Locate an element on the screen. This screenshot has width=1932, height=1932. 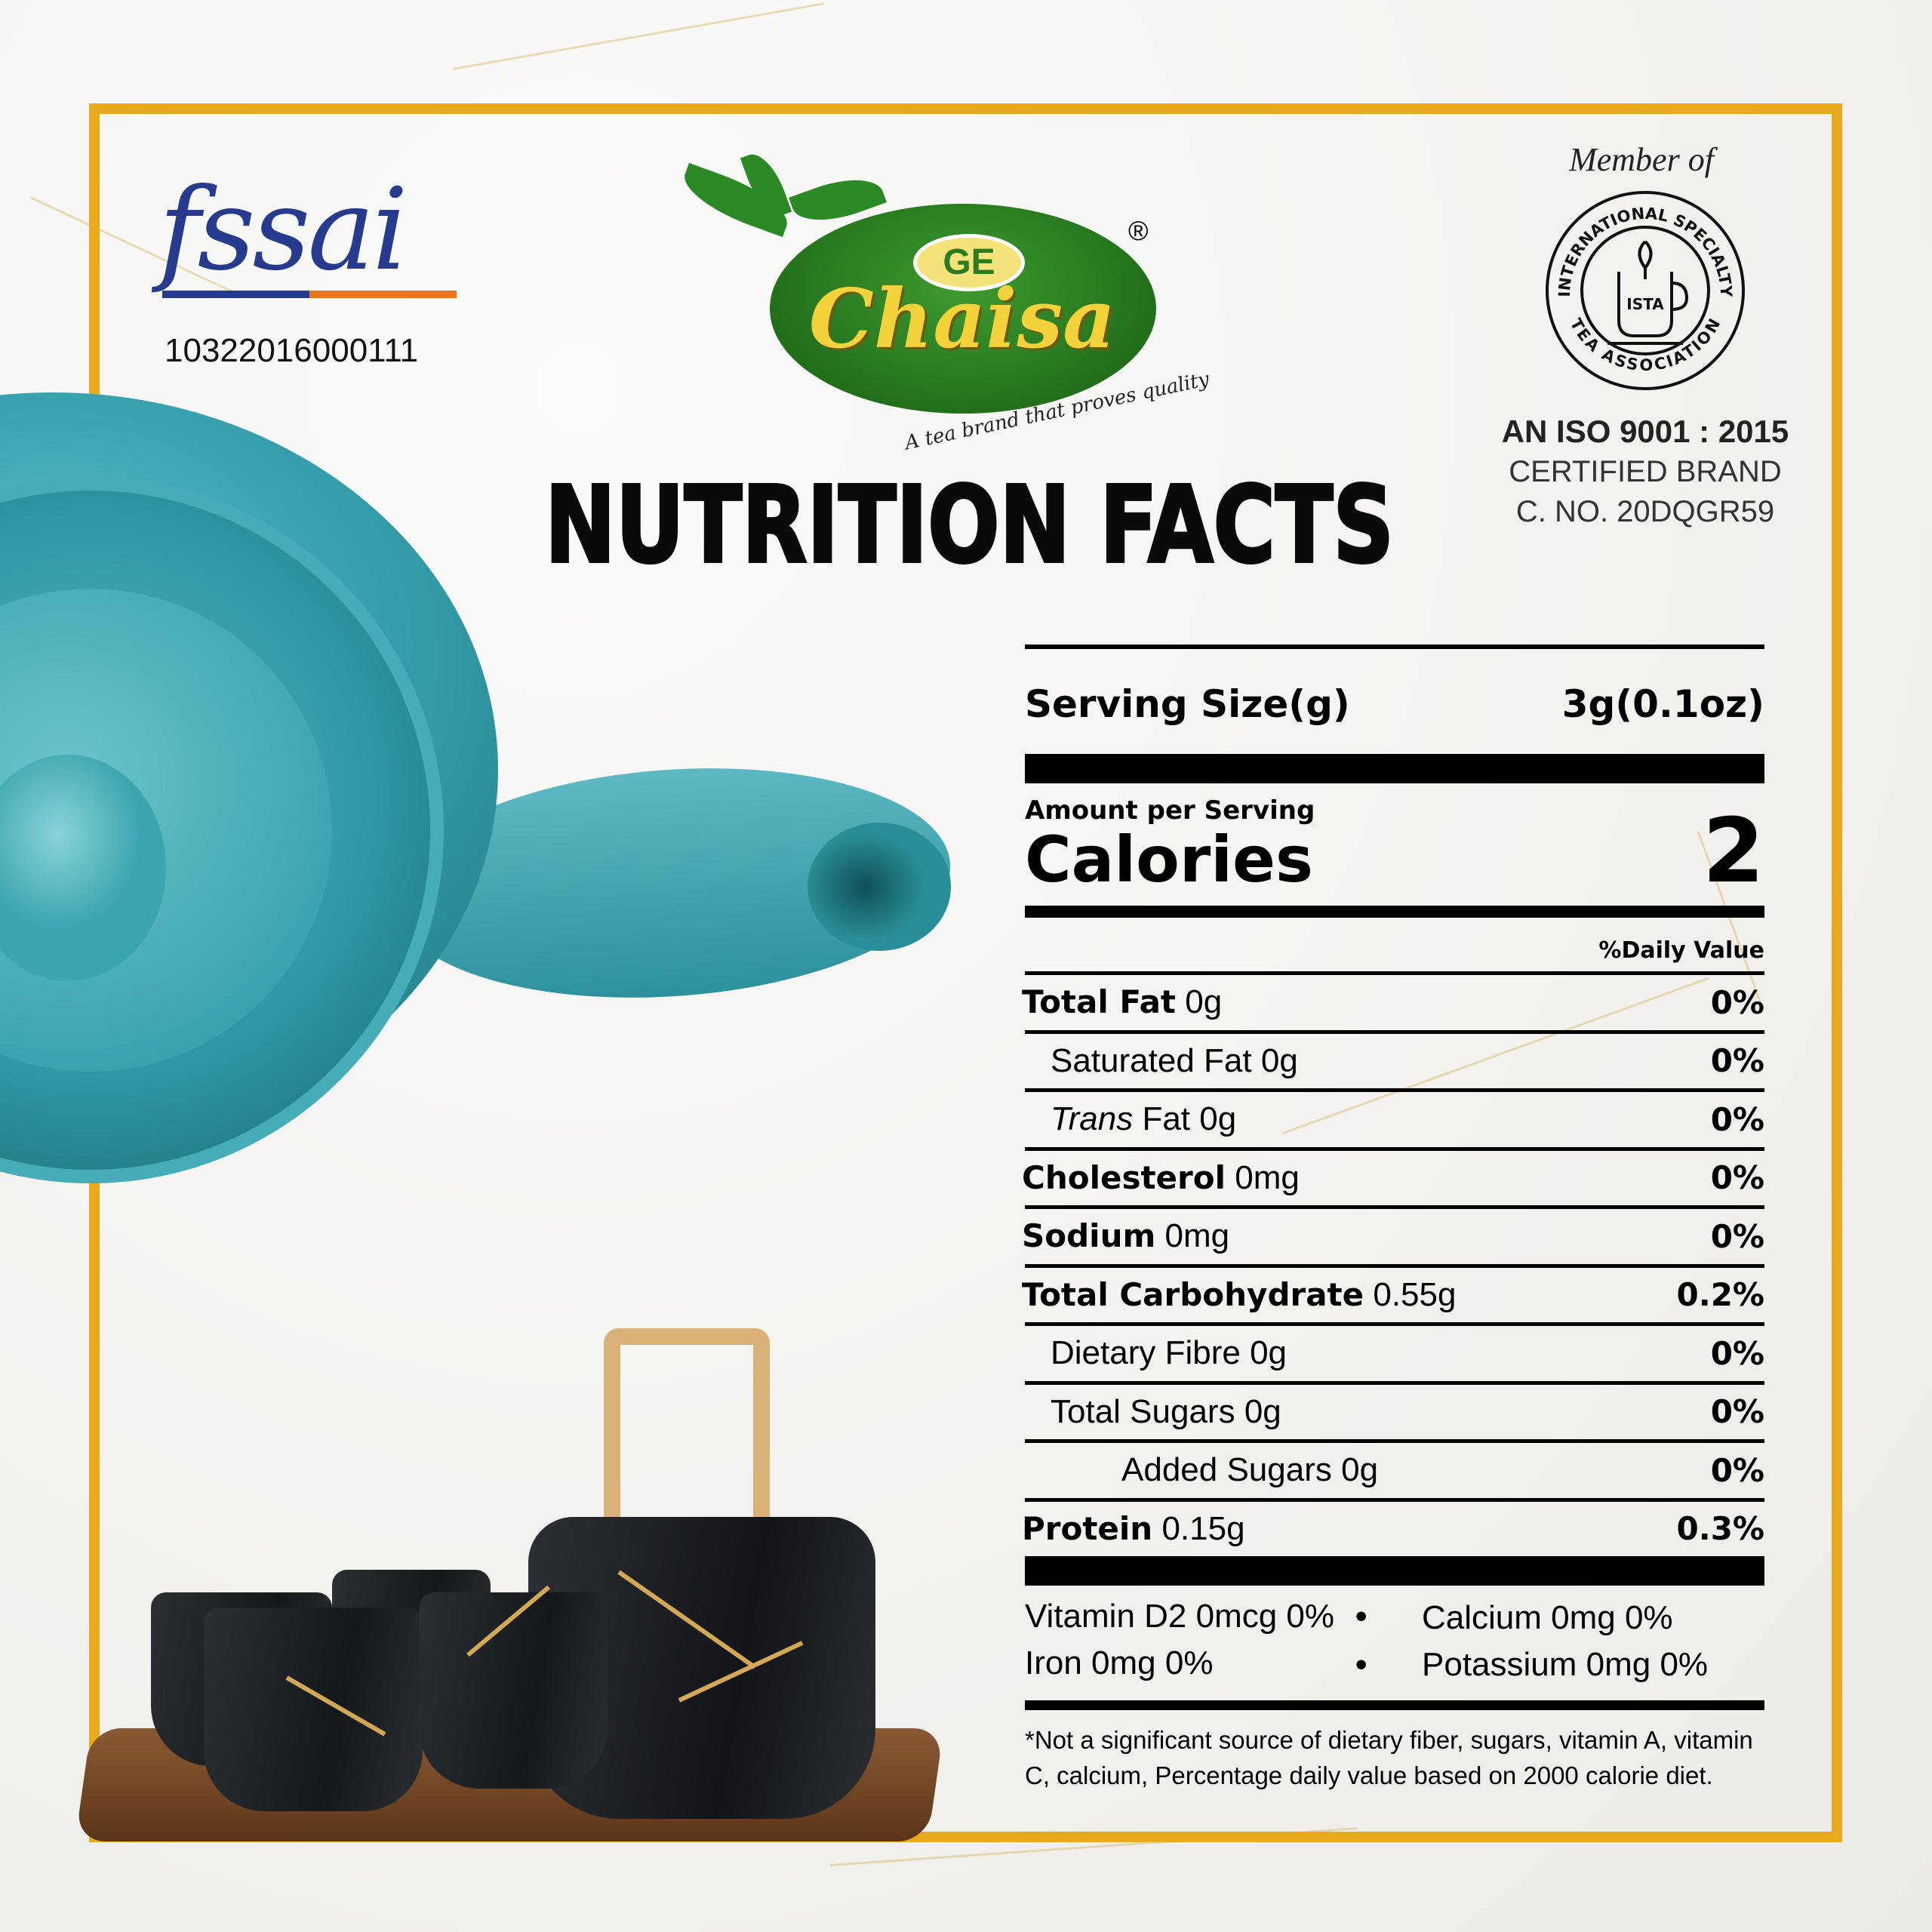
certificate-number: C. NO. 20DQGR59 is located at coordinates (1645, 511).